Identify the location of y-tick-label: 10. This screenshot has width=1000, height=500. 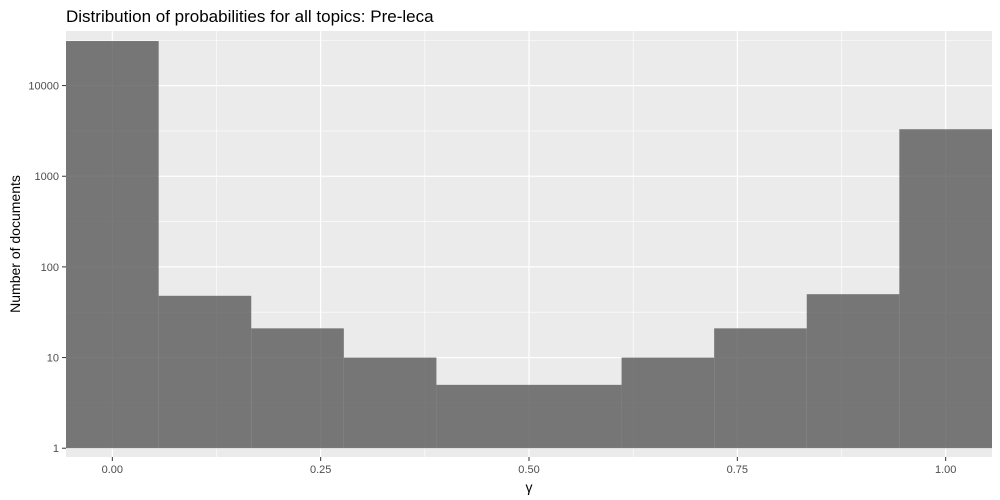
(53, 359).